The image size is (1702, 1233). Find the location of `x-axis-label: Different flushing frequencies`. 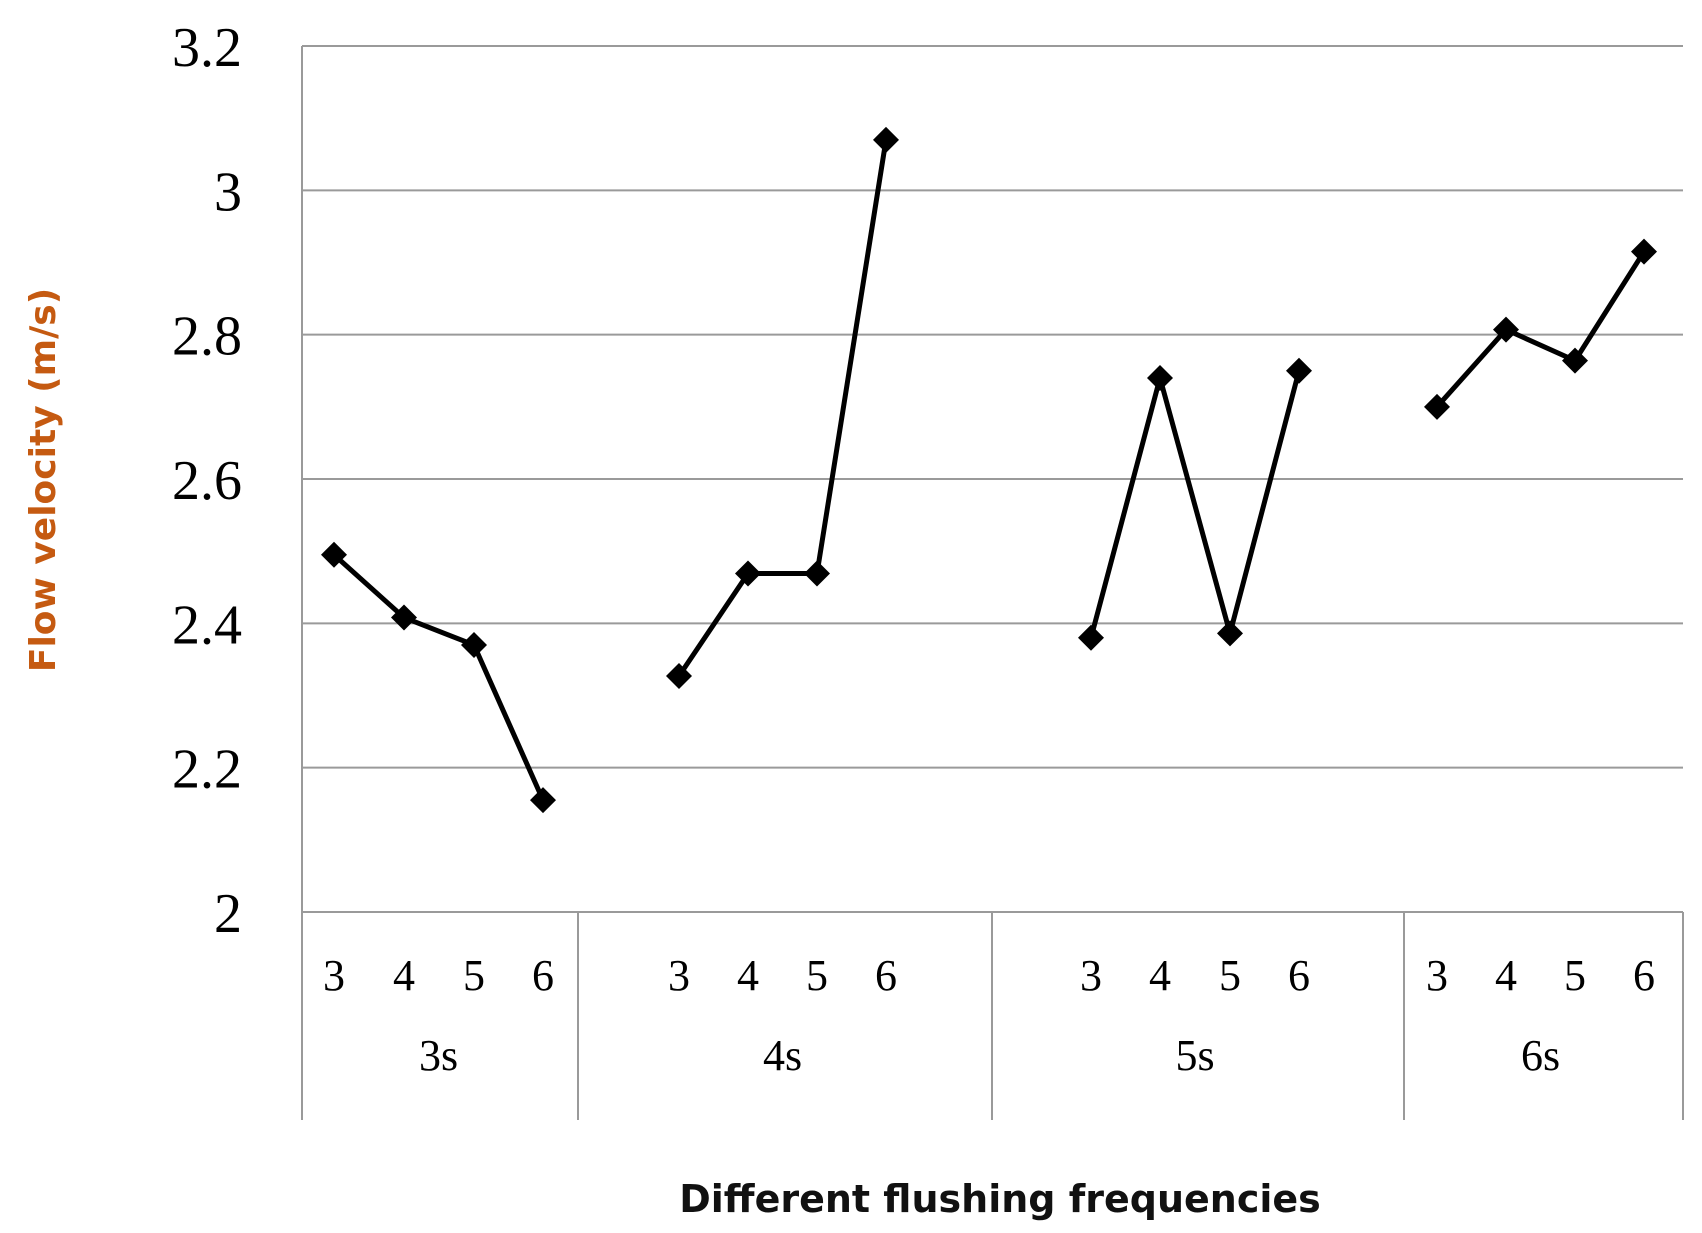

x-axis-label: Different flushing frequencies is located at coordinates (1000, 1199).